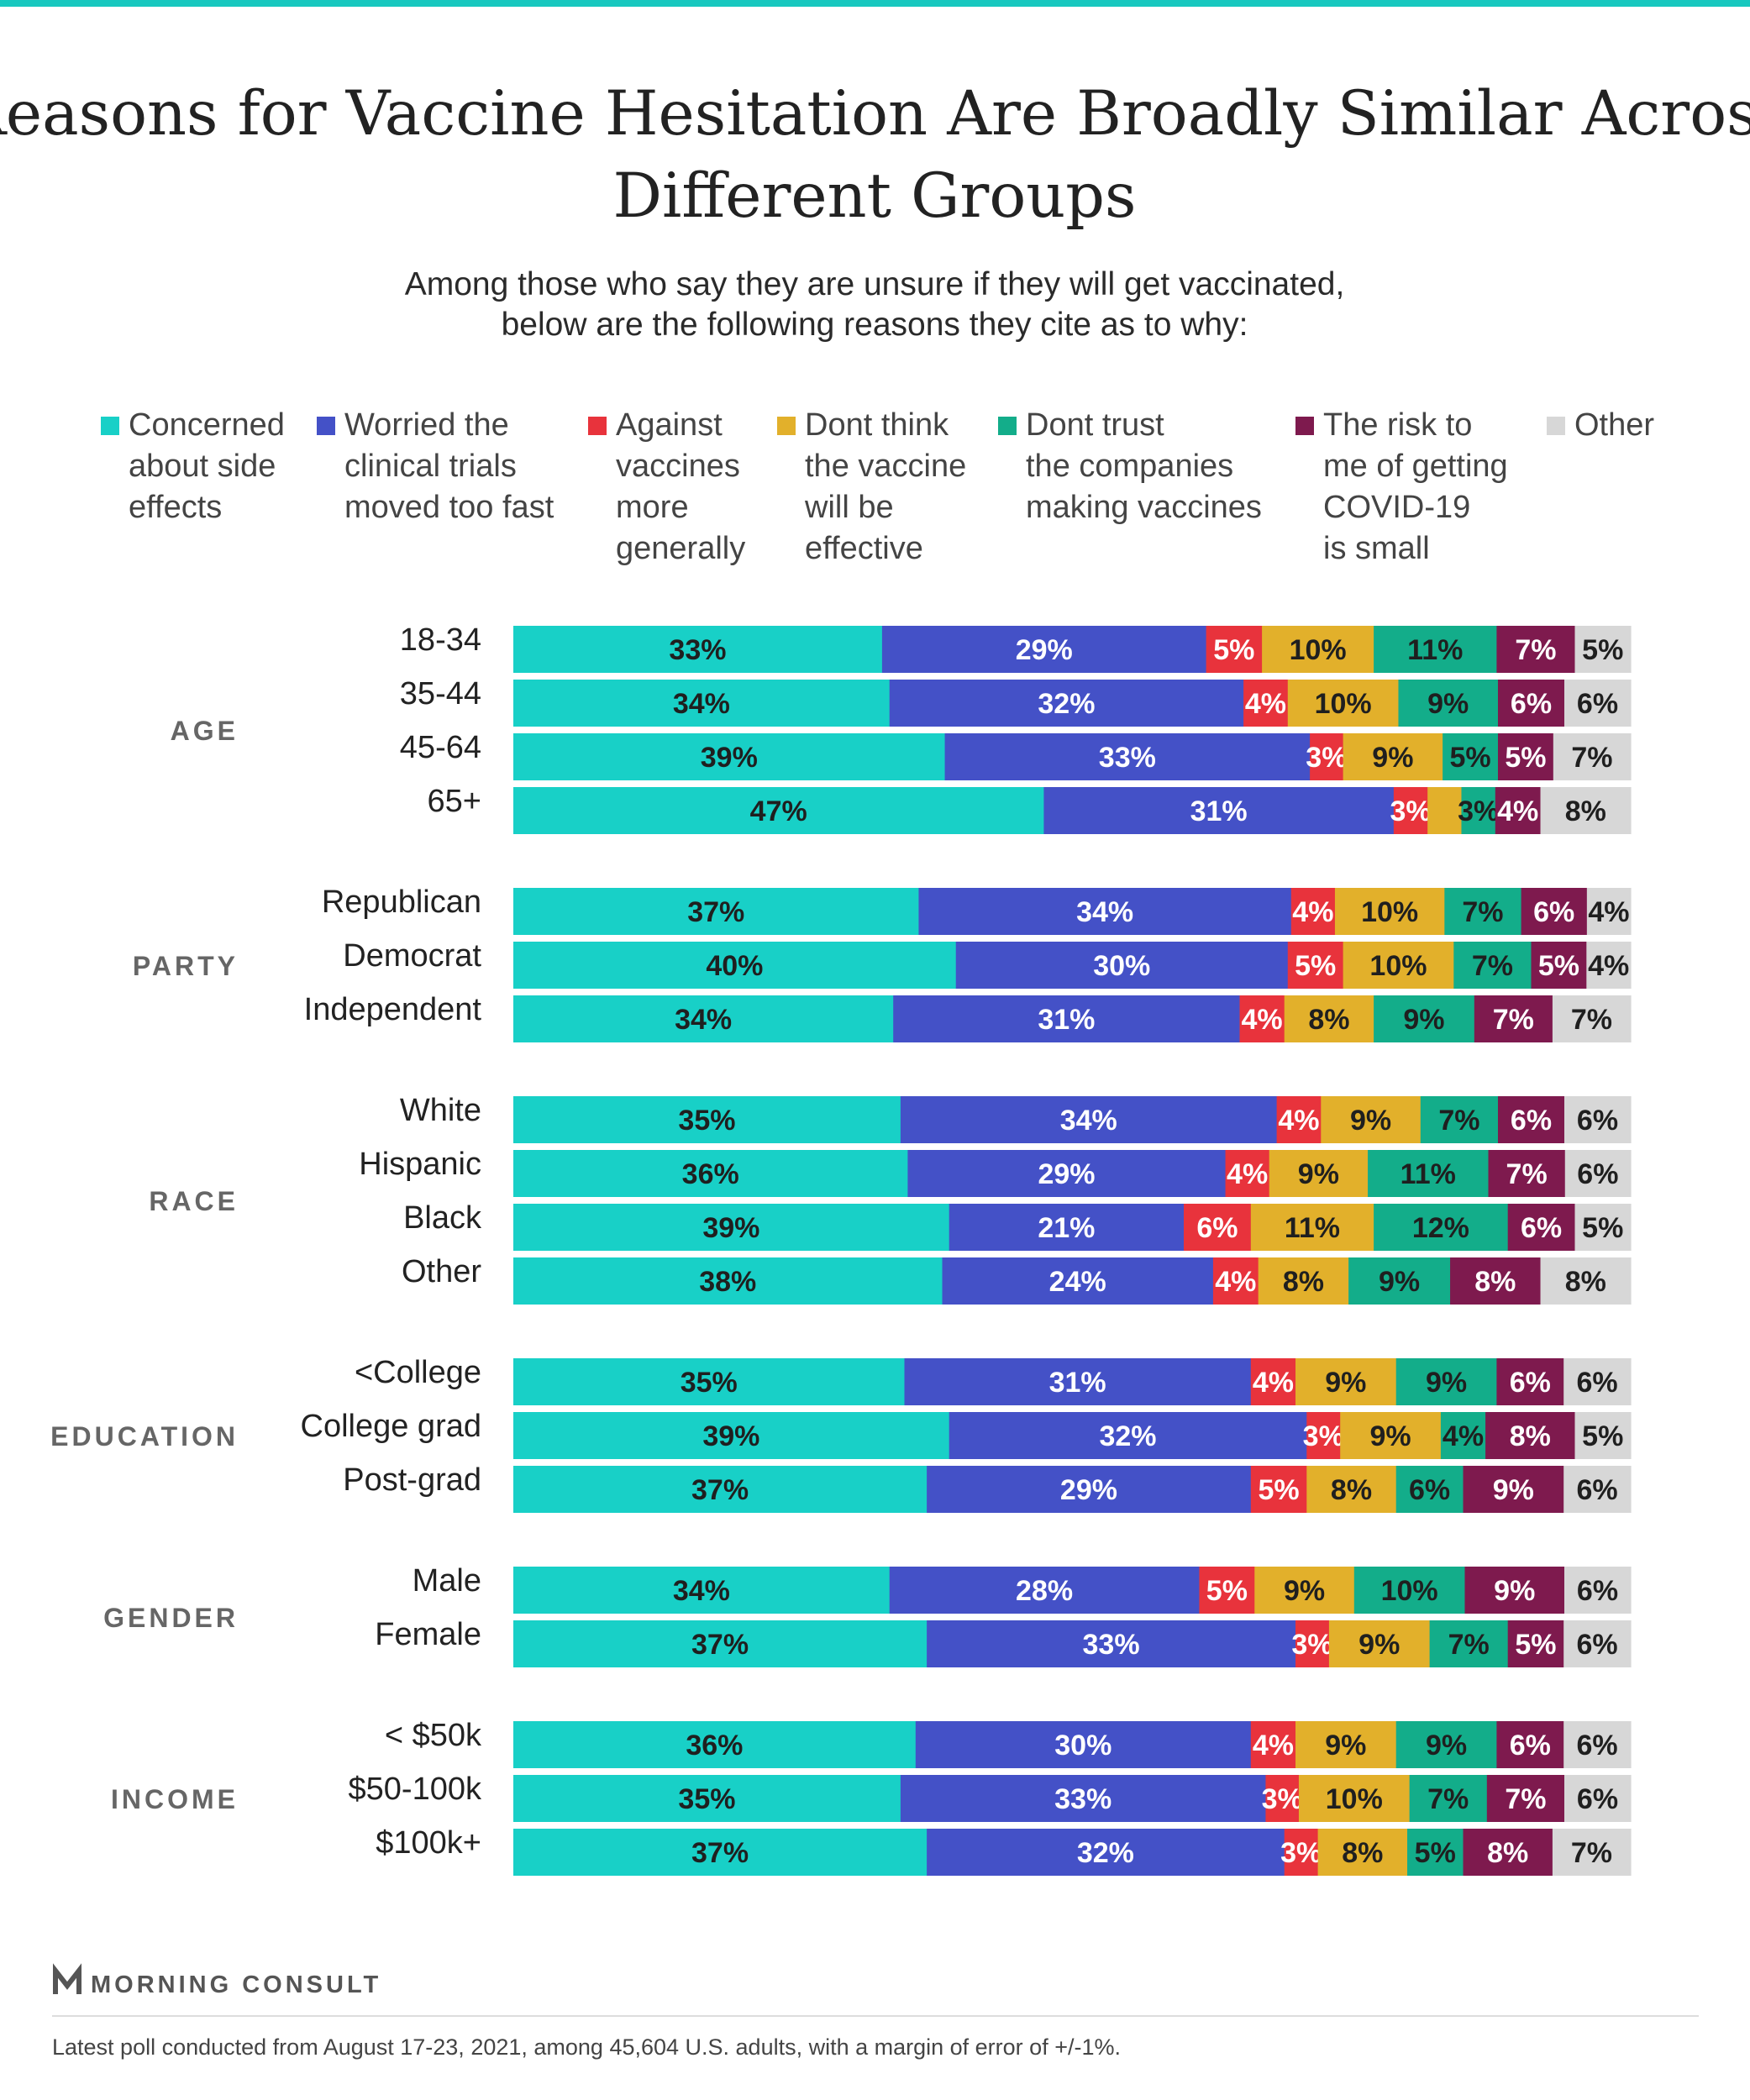 This screenshot has height=2100, width=1750. Describe the element at coordinates (434, 1735) in the screenshot. I see `row-label: < $50k` at that location.